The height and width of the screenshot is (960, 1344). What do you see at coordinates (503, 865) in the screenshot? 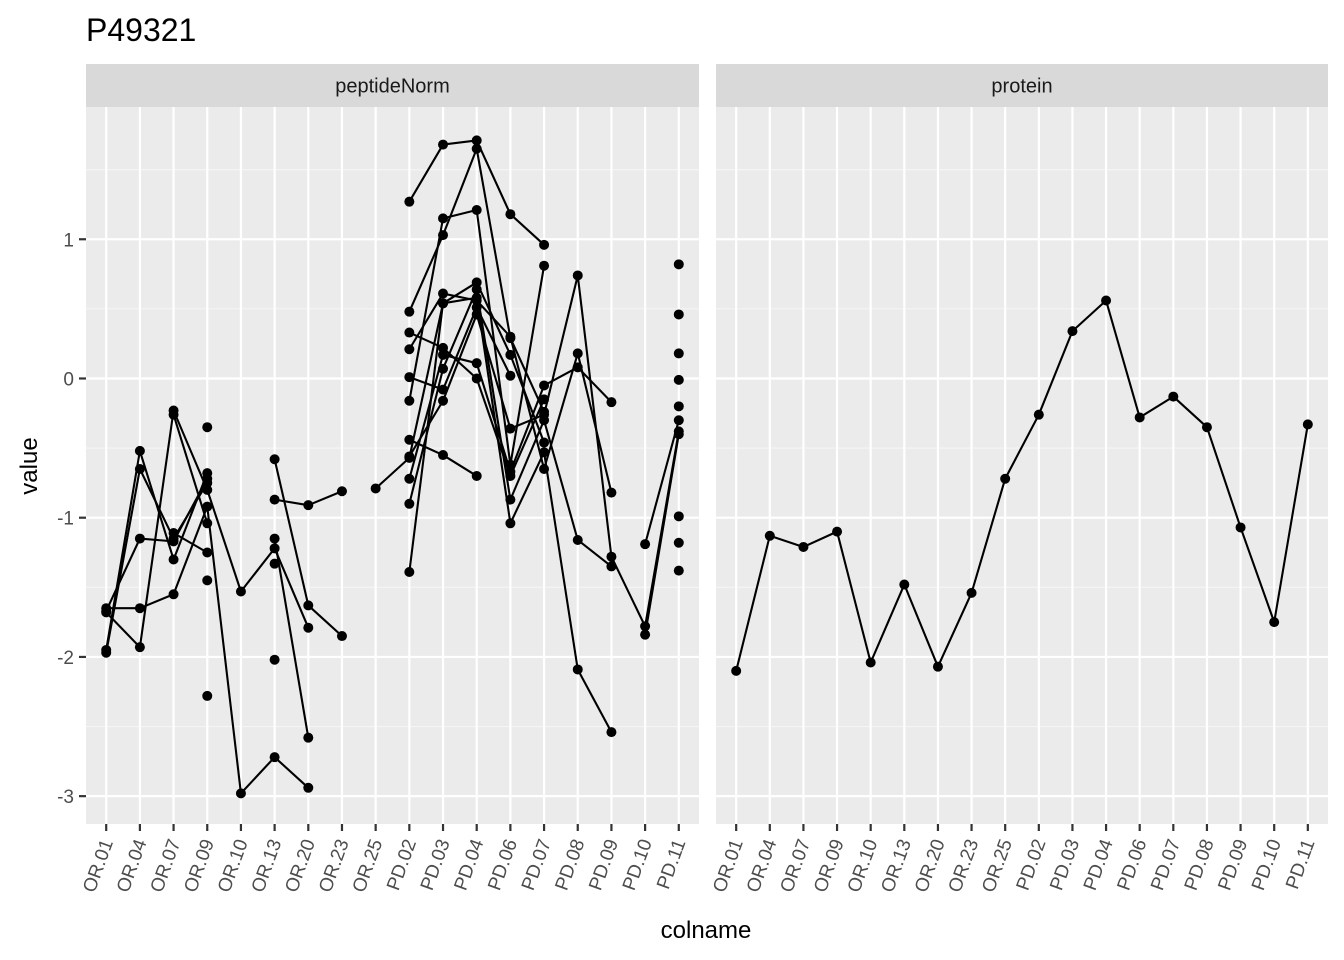
I see `x-tick-label: PD.06` at bounding box center [503, 865].